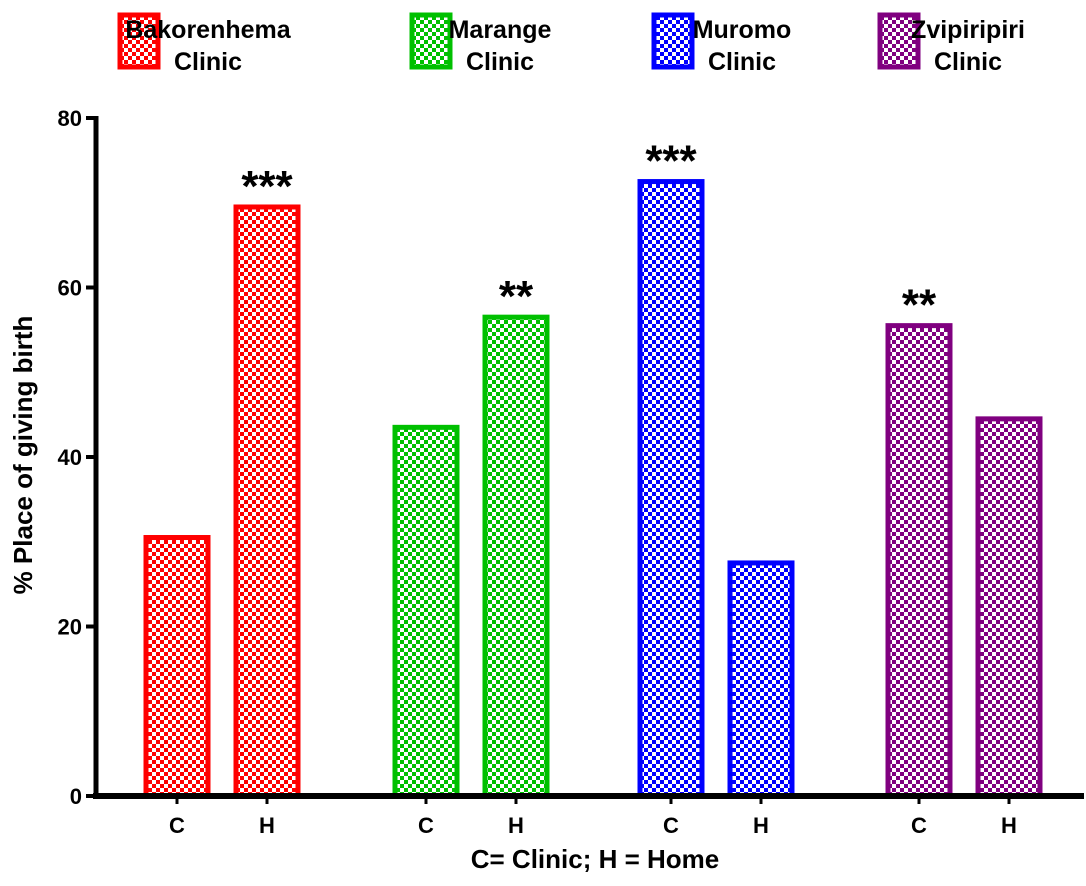 This screenshot has width=1086, height=886. Describe the element at coordinates (968, 30) in the screenshot. I see `legend-label: Zvipiripiri` at that location.